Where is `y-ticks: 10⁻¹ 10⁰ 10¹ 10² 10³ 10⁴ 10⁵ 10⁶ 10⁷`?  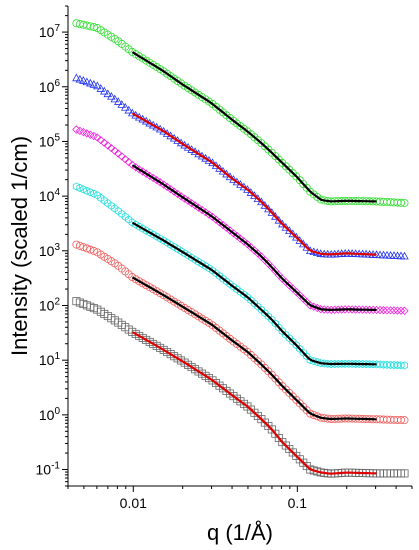 y-ticks: 10⁻¹ 10⁰ 10¹ 10² 10³ 10⁴ 10⁵ 10⁶ 10⁷ is located at coordinates (52, 246).